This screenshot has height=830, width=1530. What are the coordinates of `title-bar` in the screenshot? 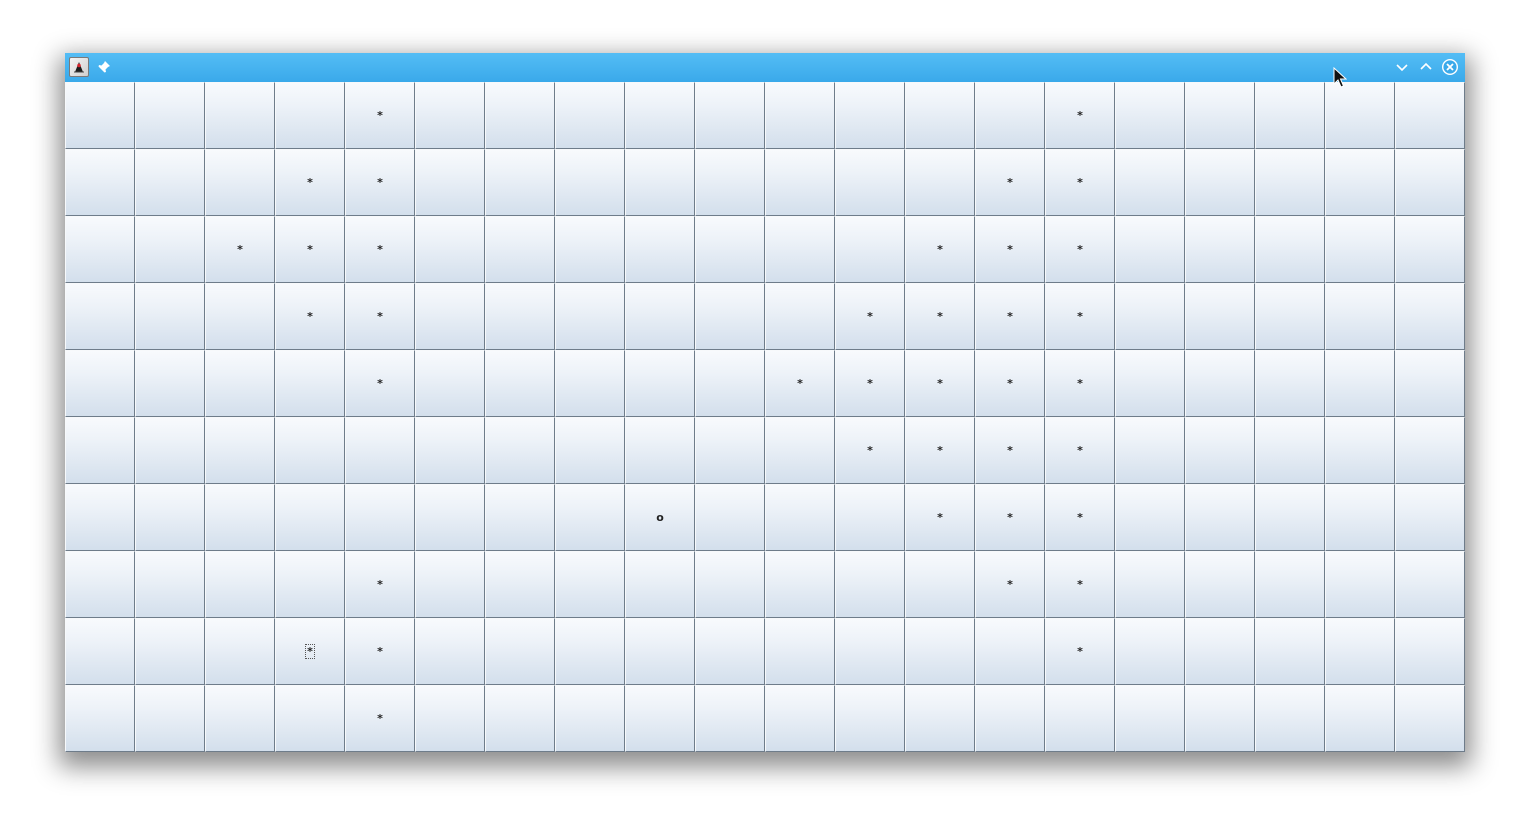 It's located at (765, 67).